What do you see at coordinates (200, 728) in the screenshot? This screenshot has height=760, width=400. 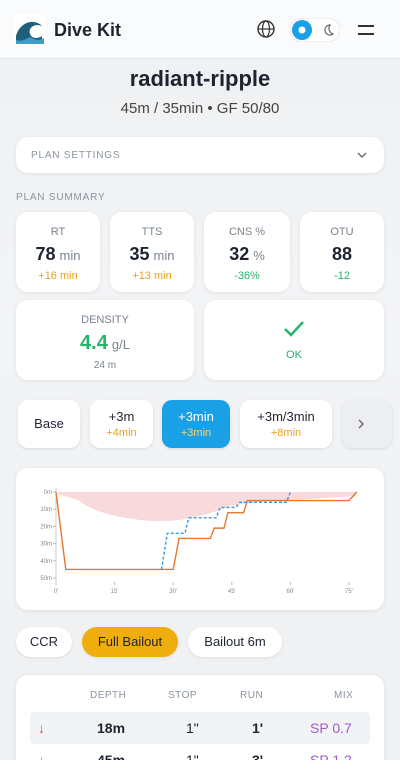 I see `row-highlight` at bounding box center [200, 728].